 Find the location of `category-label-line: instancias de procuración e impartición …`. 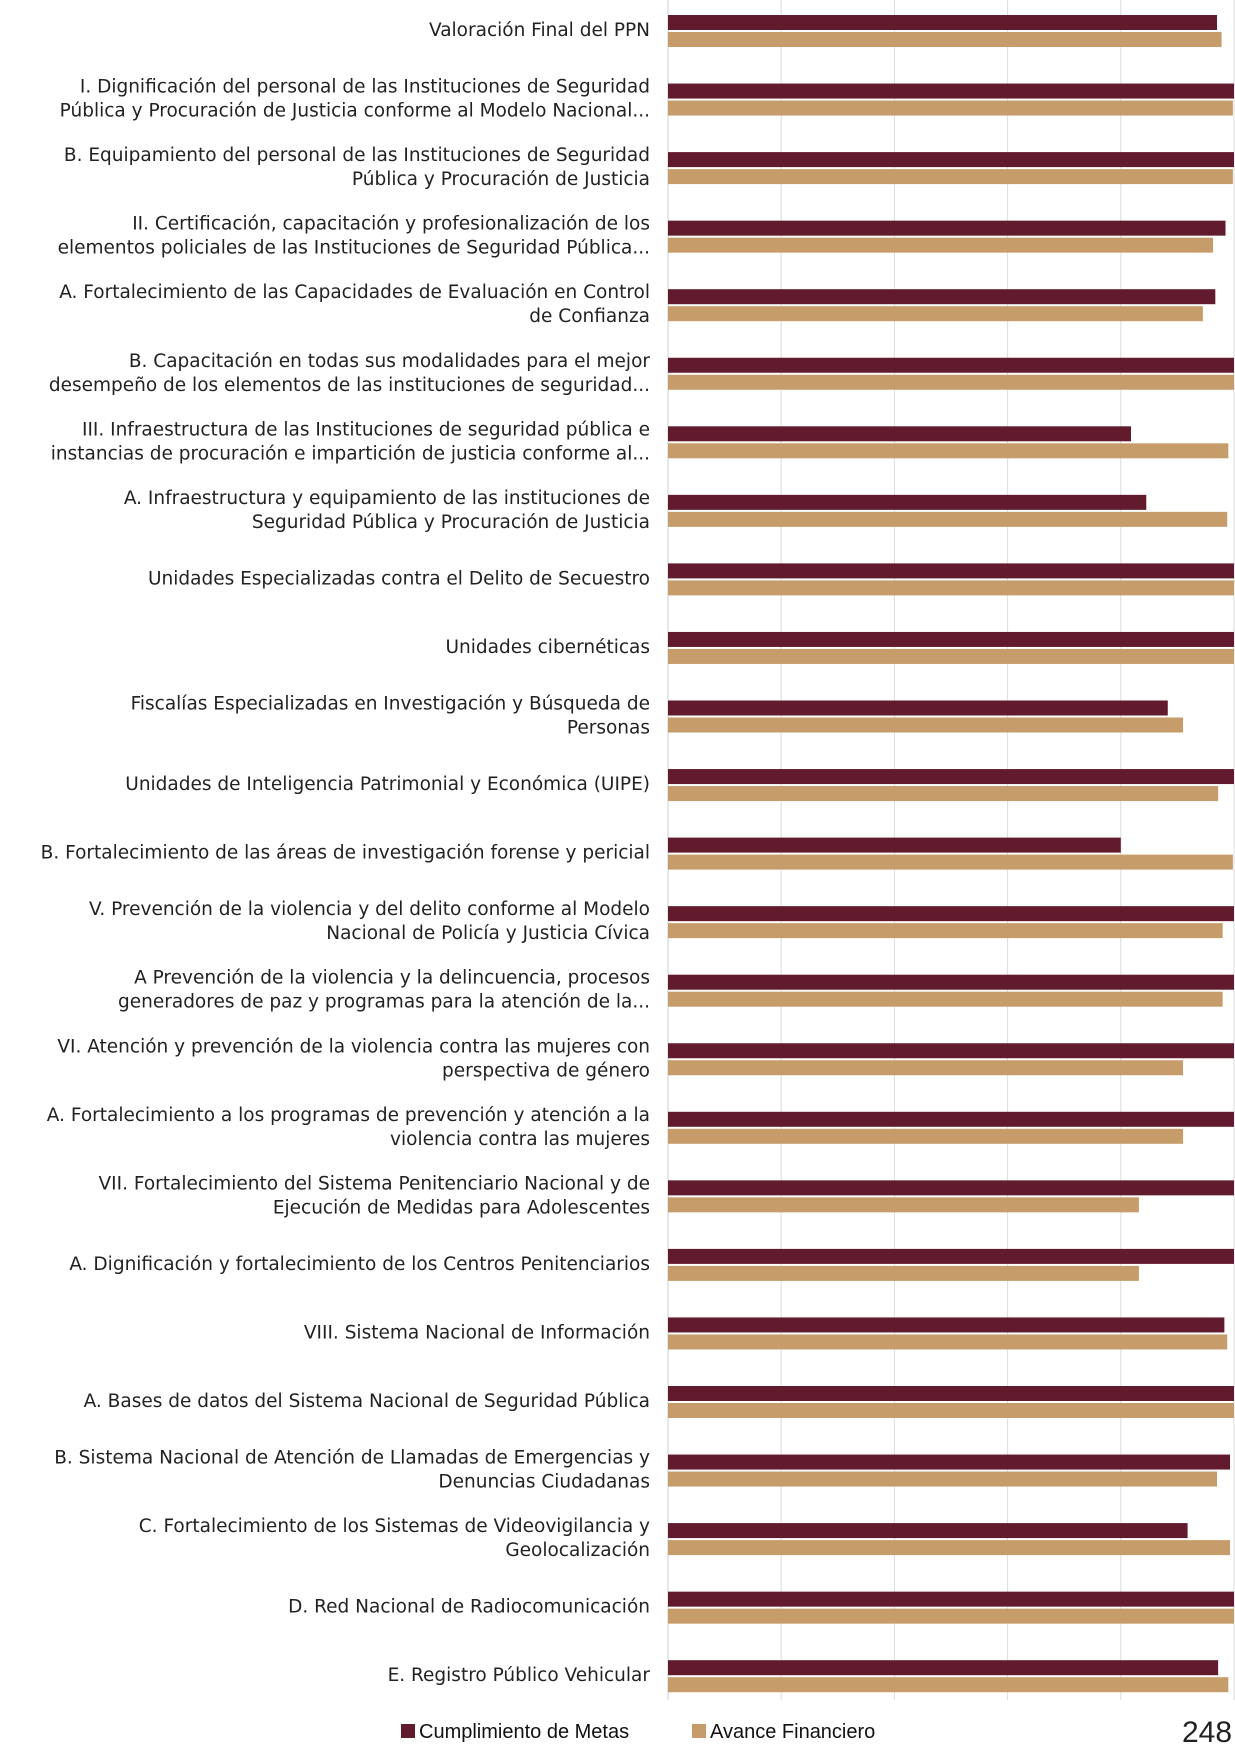

category-label-line: instancias de procuración e impartición … is located at coordinates (350, 453).